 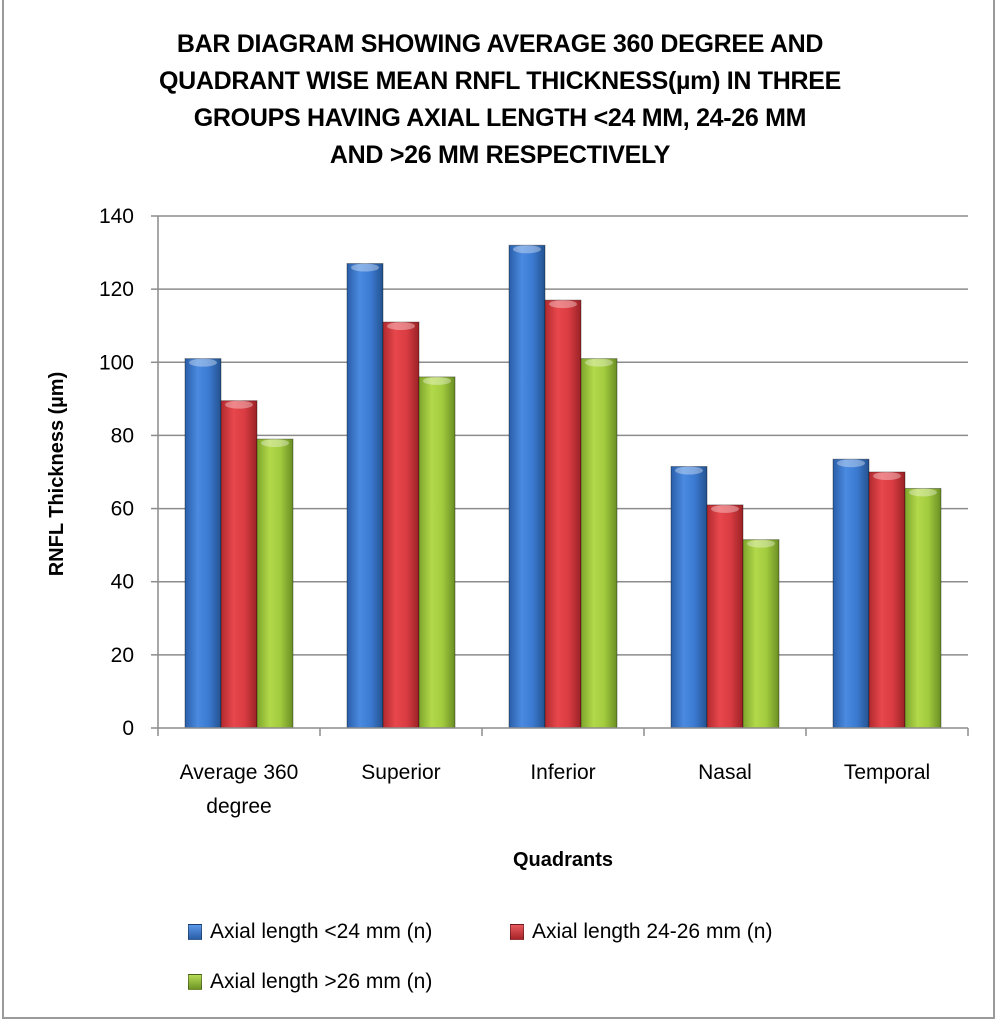 What do you see at coordinates (321, 981) in the screenshot?
I see `legend-label-gt26: Axial length >26 mm (n)` at bounding box center [321, 981].